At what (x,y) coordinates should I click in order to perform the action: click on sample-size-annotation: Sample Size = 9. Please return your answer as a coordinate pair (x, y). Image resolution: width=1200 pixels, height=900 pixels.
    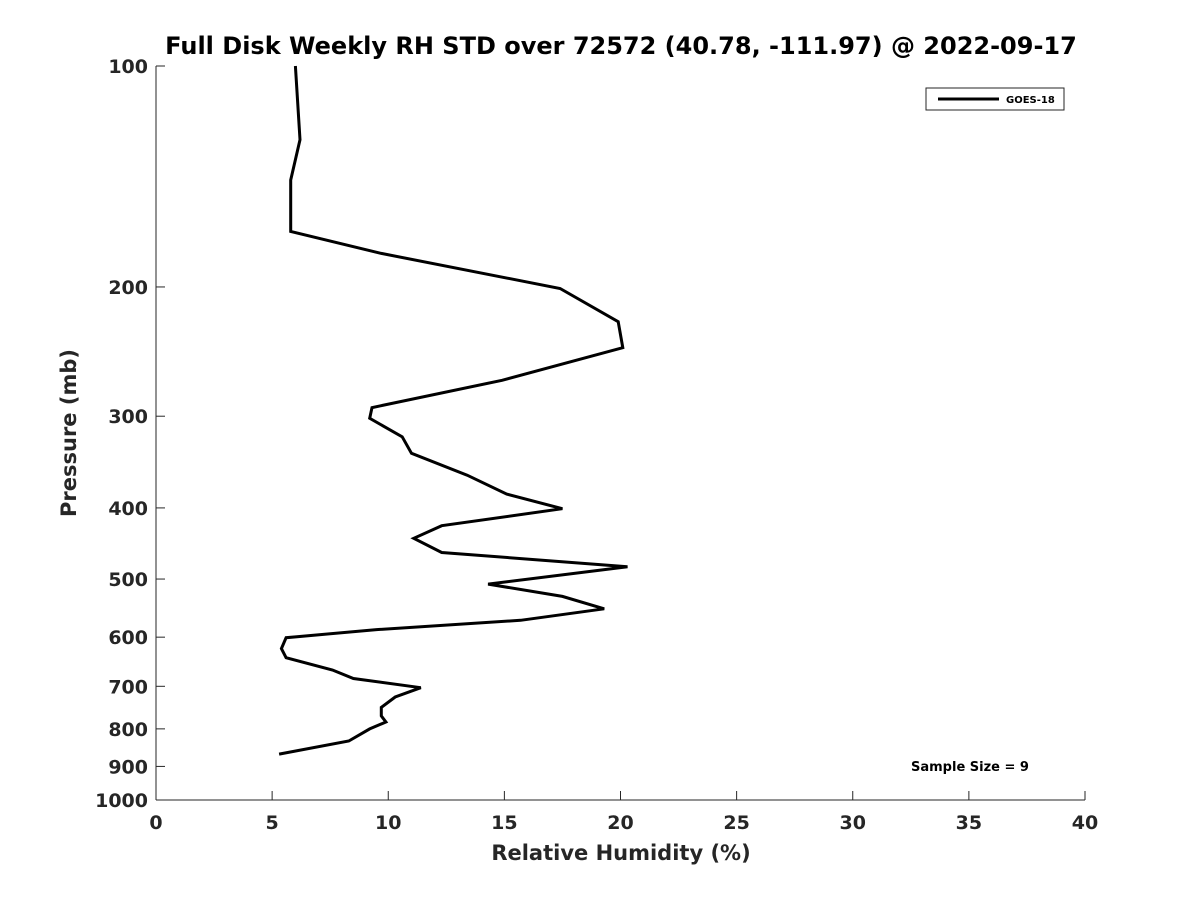
    Looking at the image, I should click on (970, 767).